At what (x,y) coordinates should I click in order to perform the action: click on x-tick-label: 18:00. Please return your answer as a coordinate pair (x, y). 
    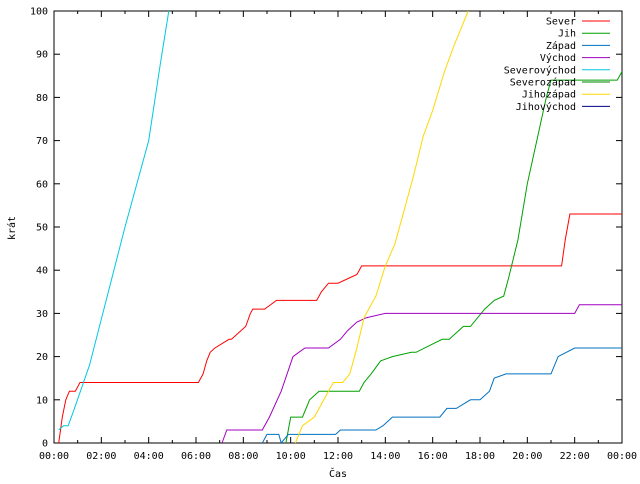
    Looking at the image, I should click on (480, 456).